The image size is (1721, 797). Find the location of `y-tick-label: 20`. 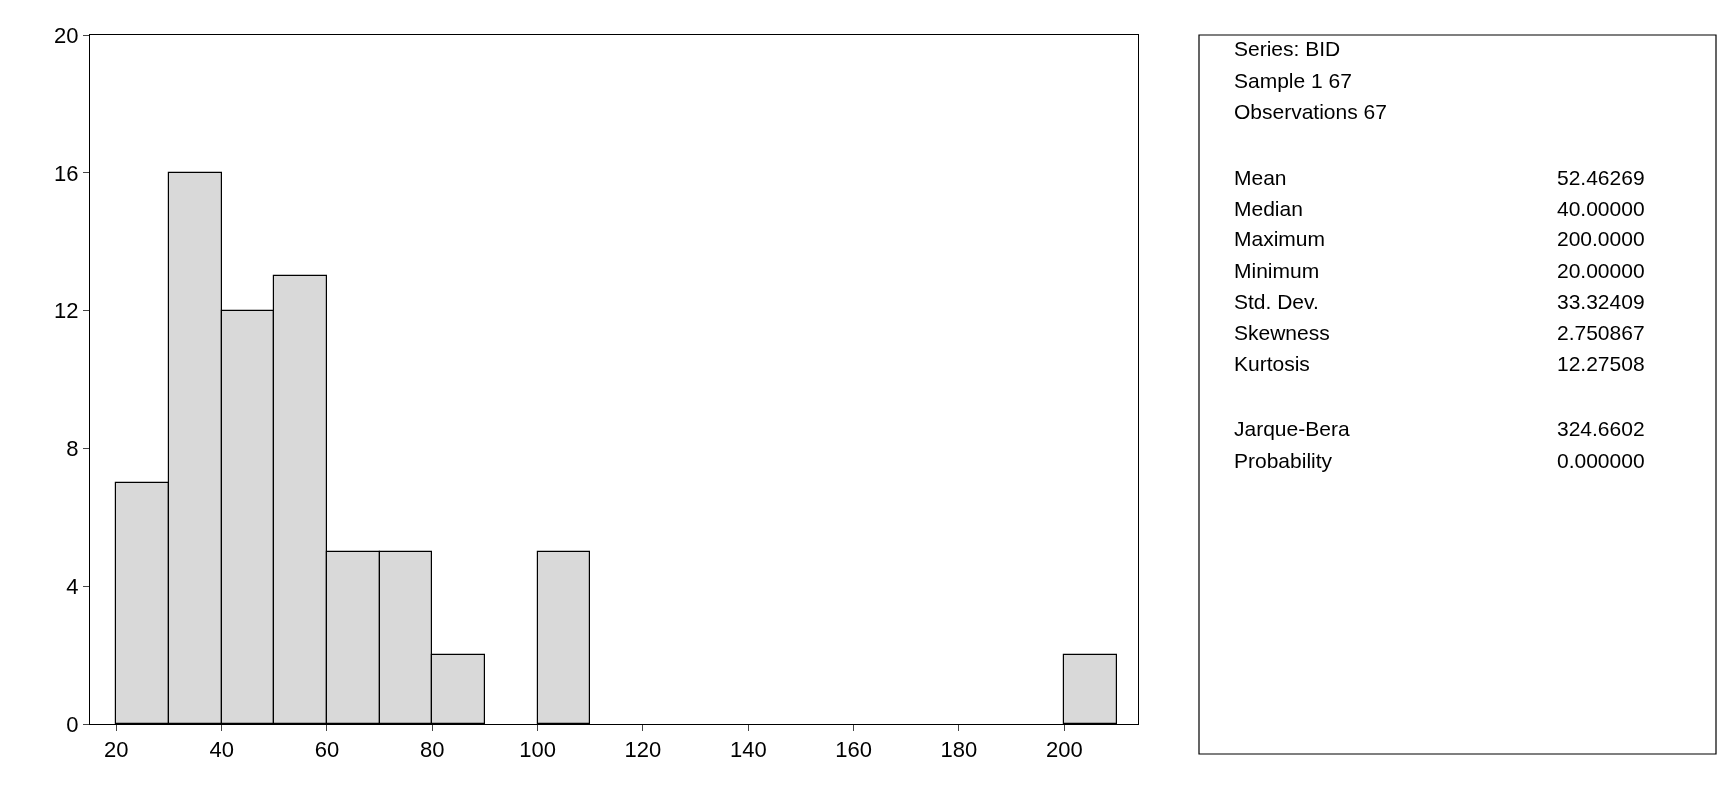

y-tick-label: 20 is located at coordinates (66, 35).